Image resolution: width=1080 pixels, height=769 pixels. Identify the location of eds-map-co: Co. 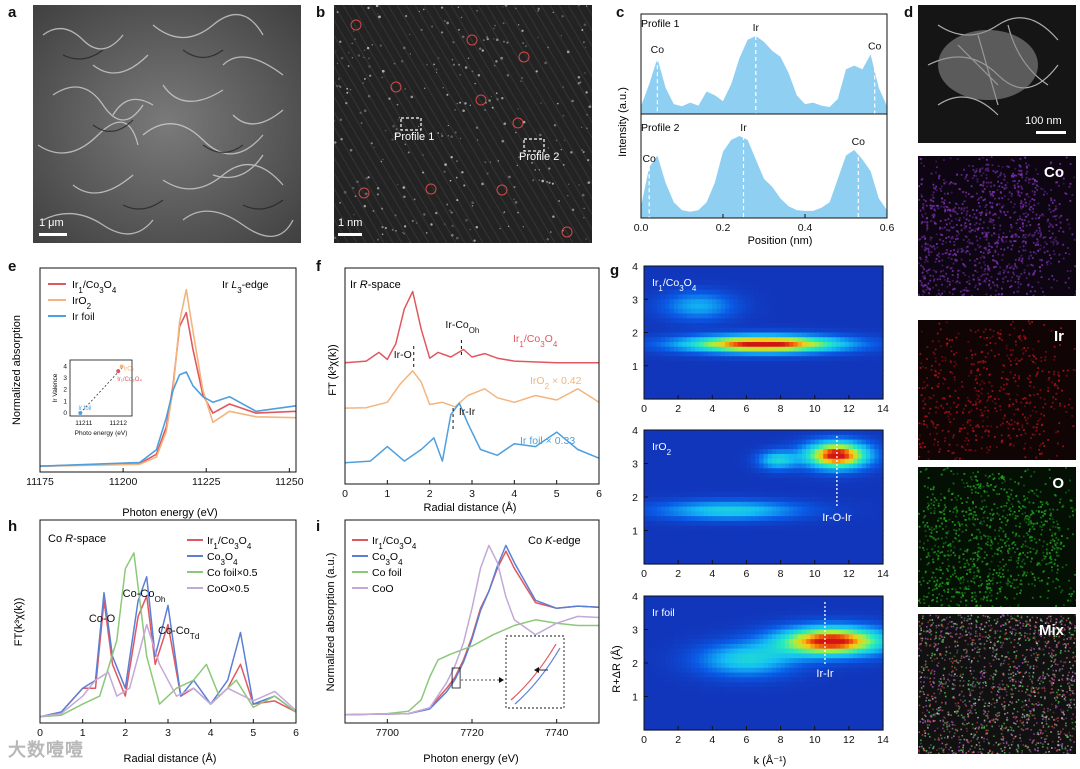
(997, 226).